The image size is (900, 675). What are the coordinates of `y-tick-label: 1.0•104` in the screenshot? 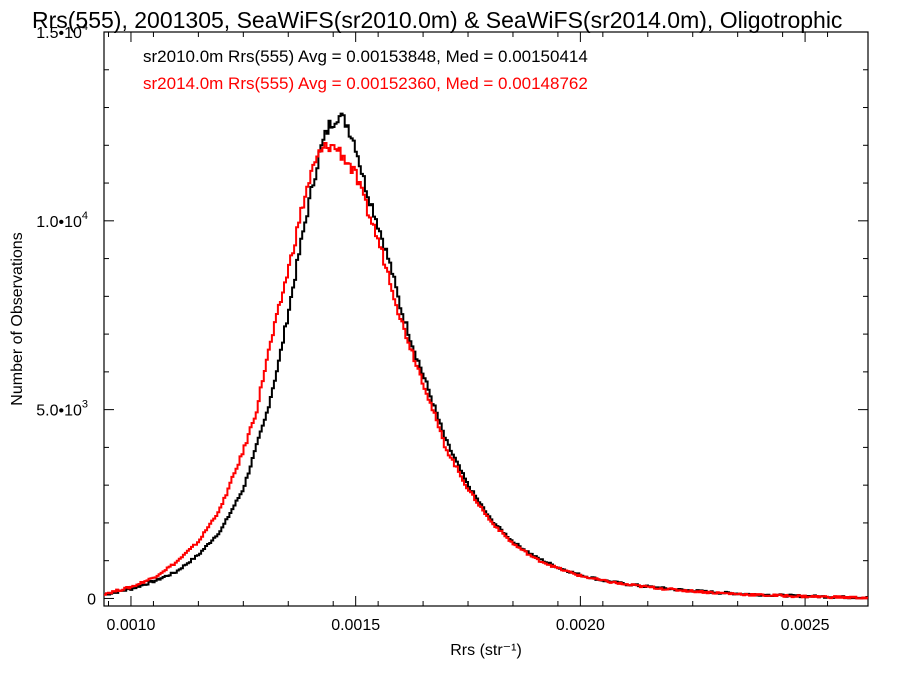 It's located at (62, 220).